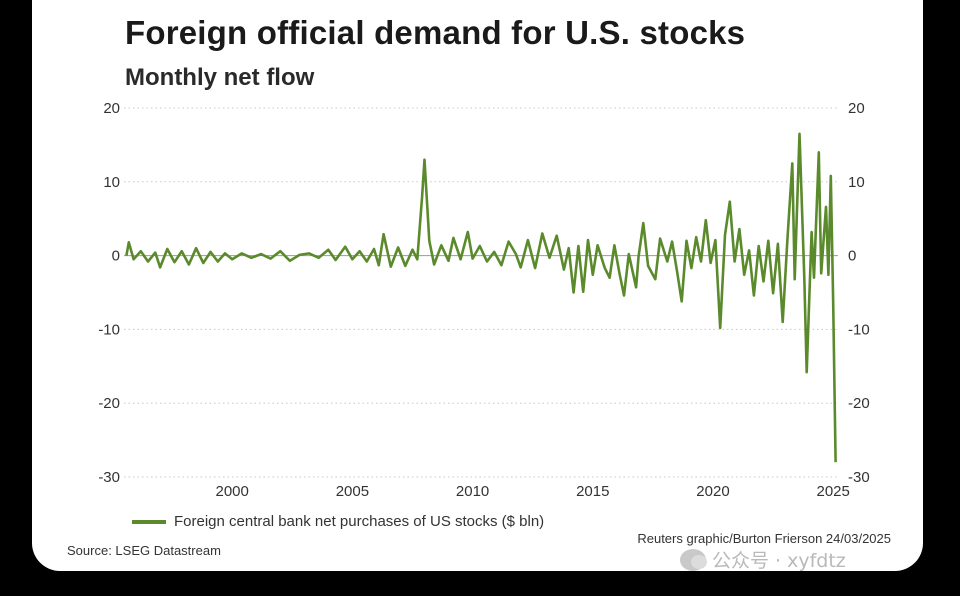  What do you see at coordinates (111, 182) in the screenshot?
I see `y-tick-label-left: 10` at bounding box center [111, 182].